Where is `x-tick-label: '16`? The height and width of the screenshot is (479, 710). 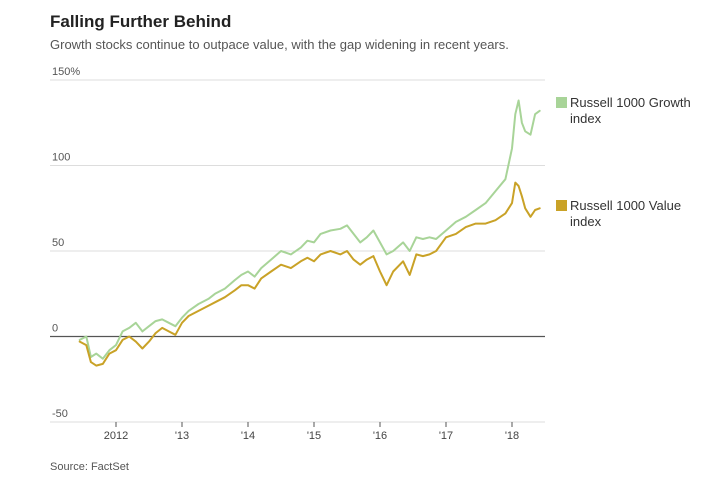 x-tick-label: '16 is located at coordinates (380, 436).